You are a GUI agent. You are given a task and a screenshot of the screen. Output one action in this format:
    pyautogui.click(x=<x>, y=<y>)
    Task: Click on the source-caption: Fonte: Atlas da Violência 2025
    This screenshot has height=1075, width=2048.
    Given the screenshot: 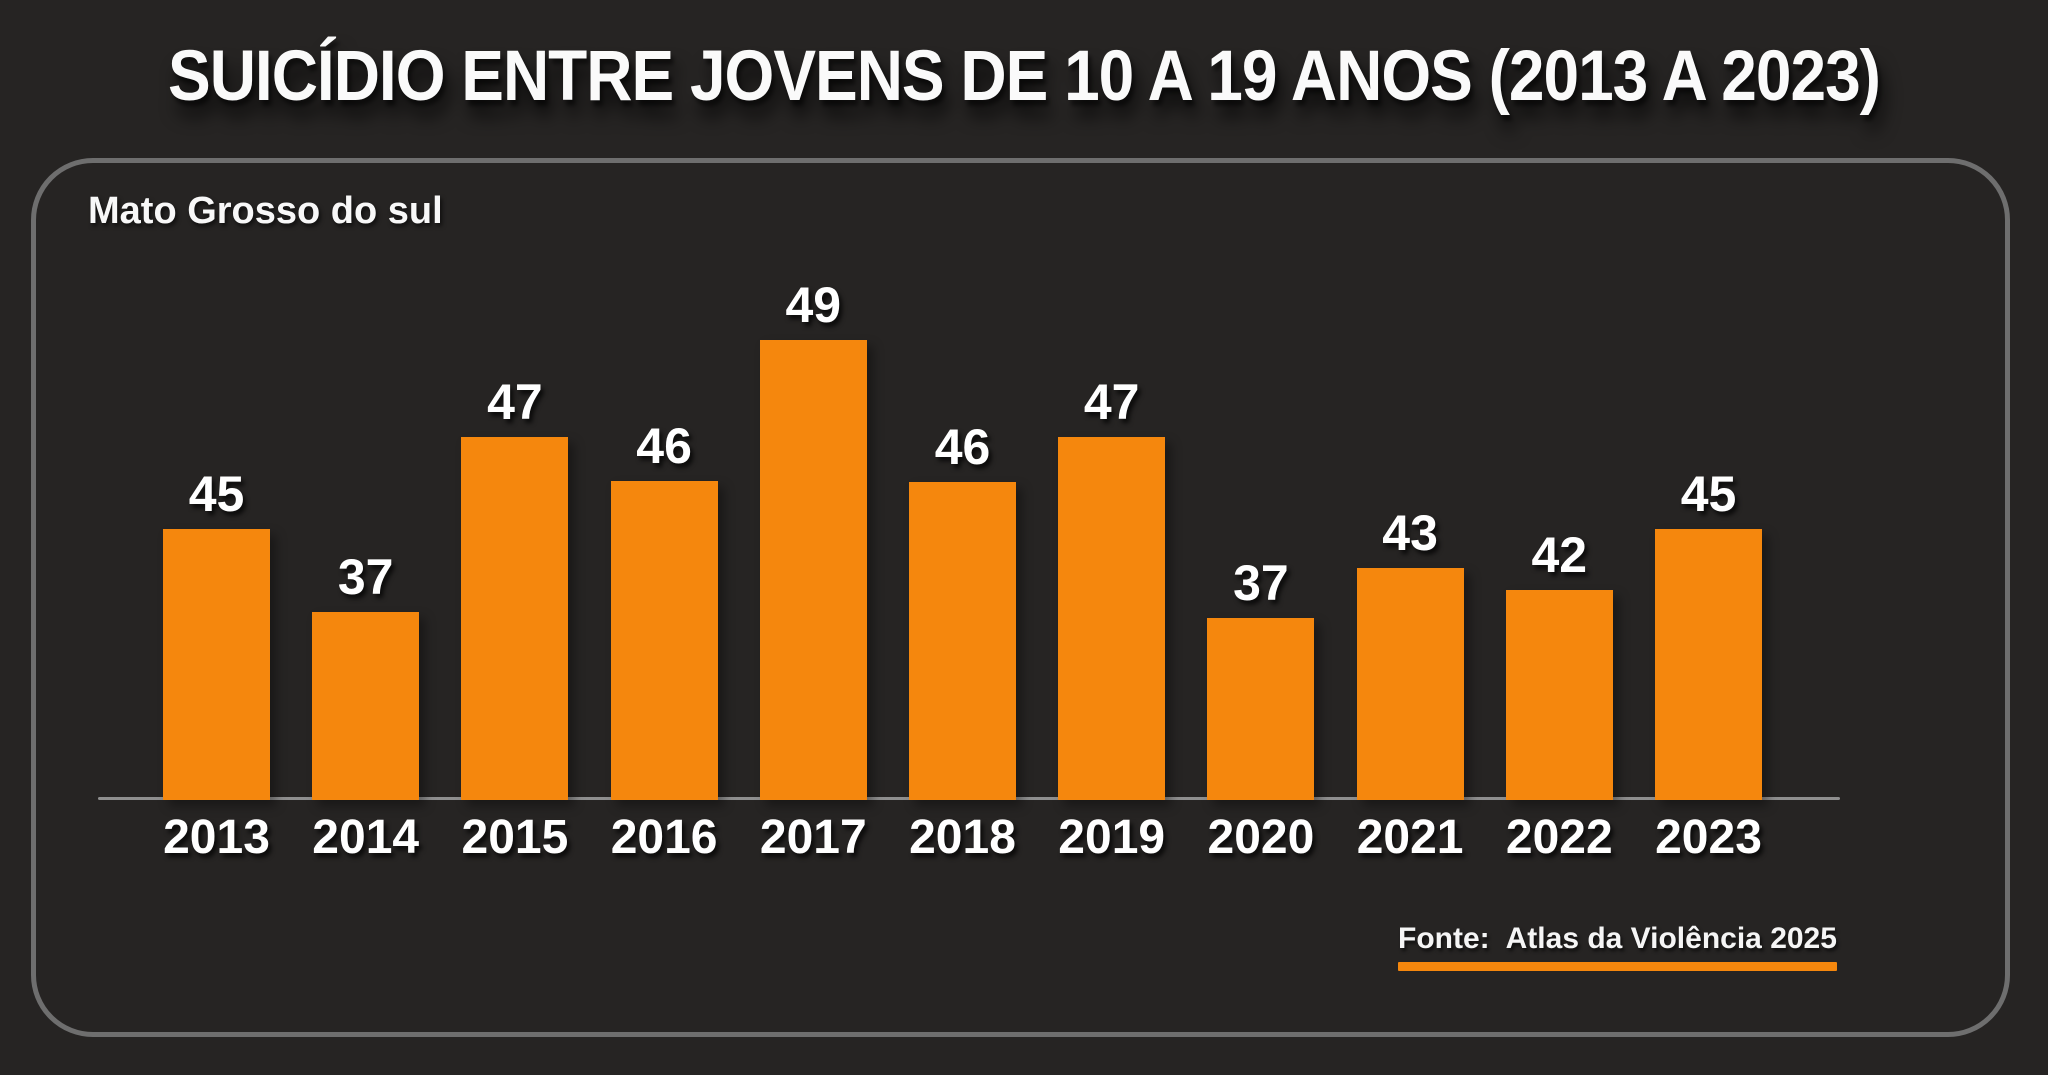 What is the action you would take?
    pyautogui.click(x=1617, y=946)
    